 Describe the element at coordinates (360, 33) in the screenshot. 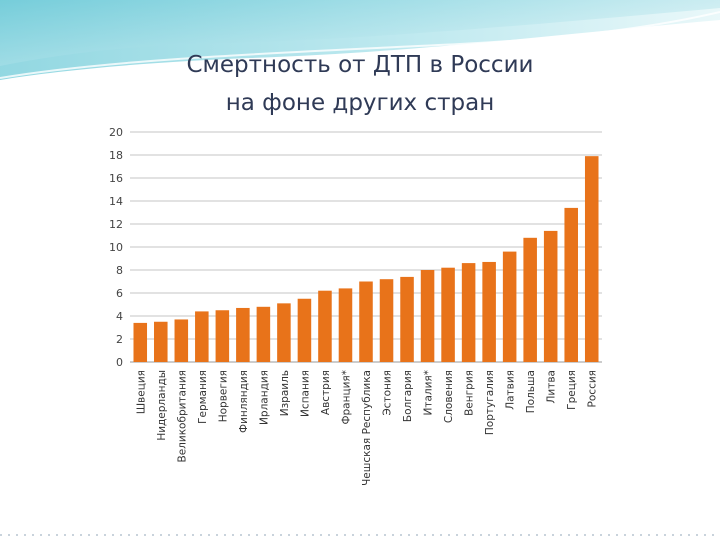

I see `header-swoosh-light` at that location.